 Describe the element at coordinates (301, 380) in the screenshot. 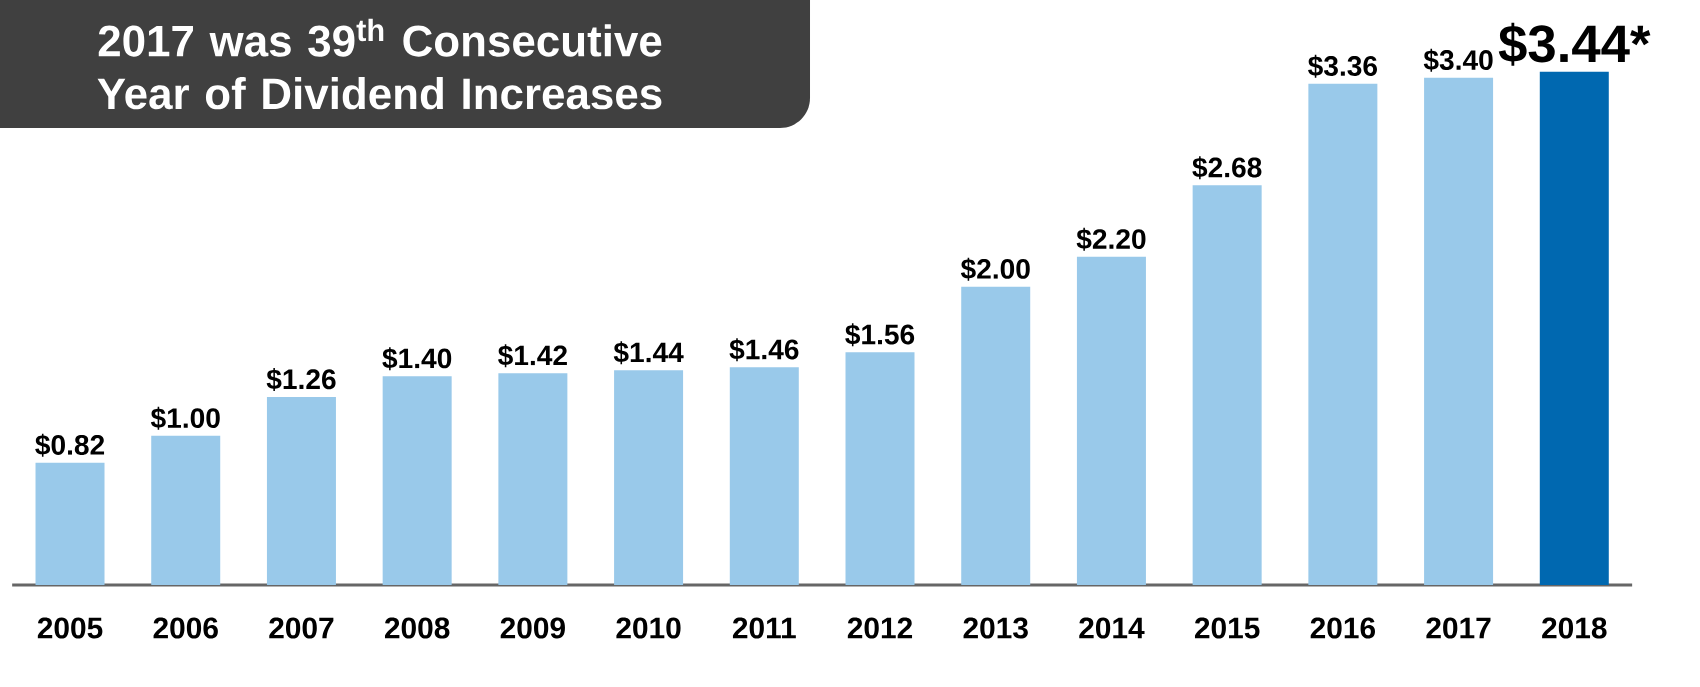

I see `data-label: $1.26` at that location.